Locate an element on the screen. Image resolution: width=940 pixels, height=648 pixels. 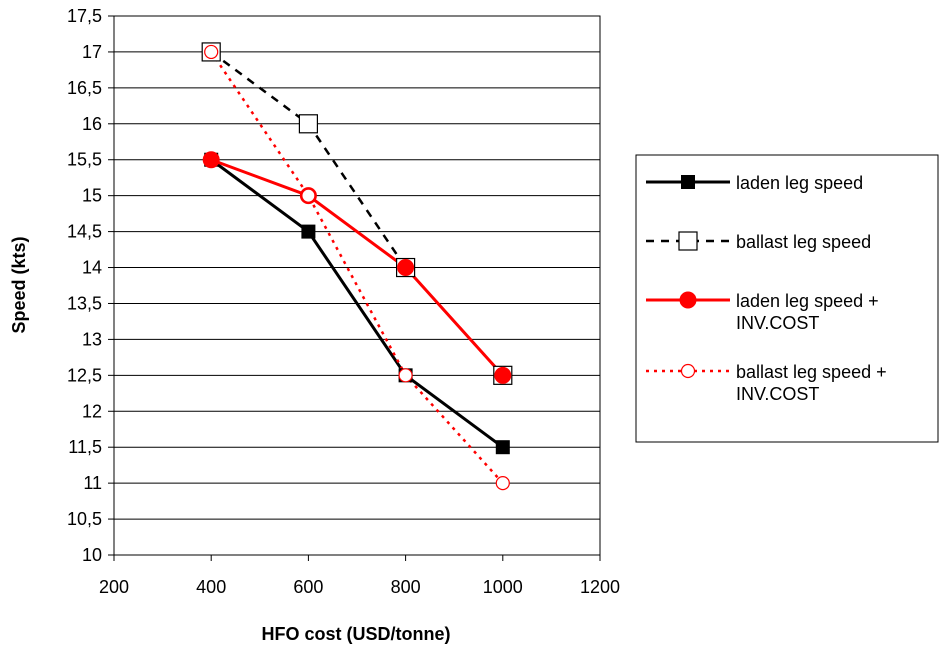
legend-label-1: laden leg speed is located at coordinates (799, 183).